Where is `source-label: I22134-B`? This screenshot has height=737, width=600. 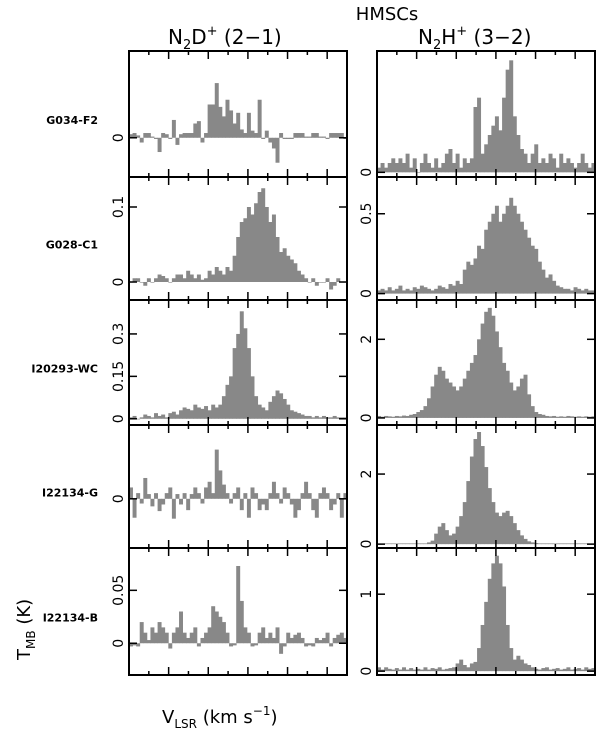 source-label: I22134-B is located at coordinates (70, 618).